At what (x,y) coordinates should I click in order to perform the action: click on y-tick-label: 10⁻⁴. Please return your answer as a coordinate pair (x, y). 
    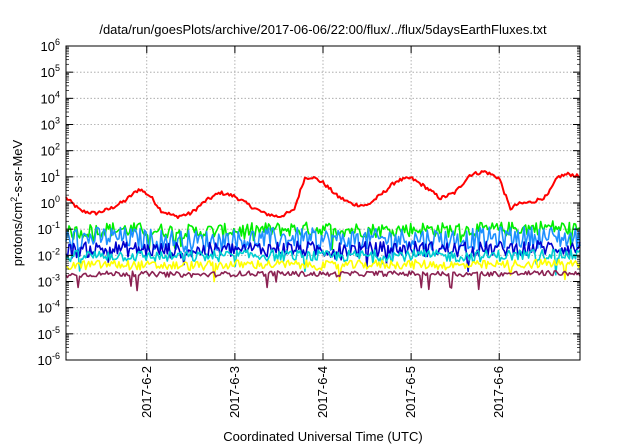
    Looking at the image, I should click on (49, 307).